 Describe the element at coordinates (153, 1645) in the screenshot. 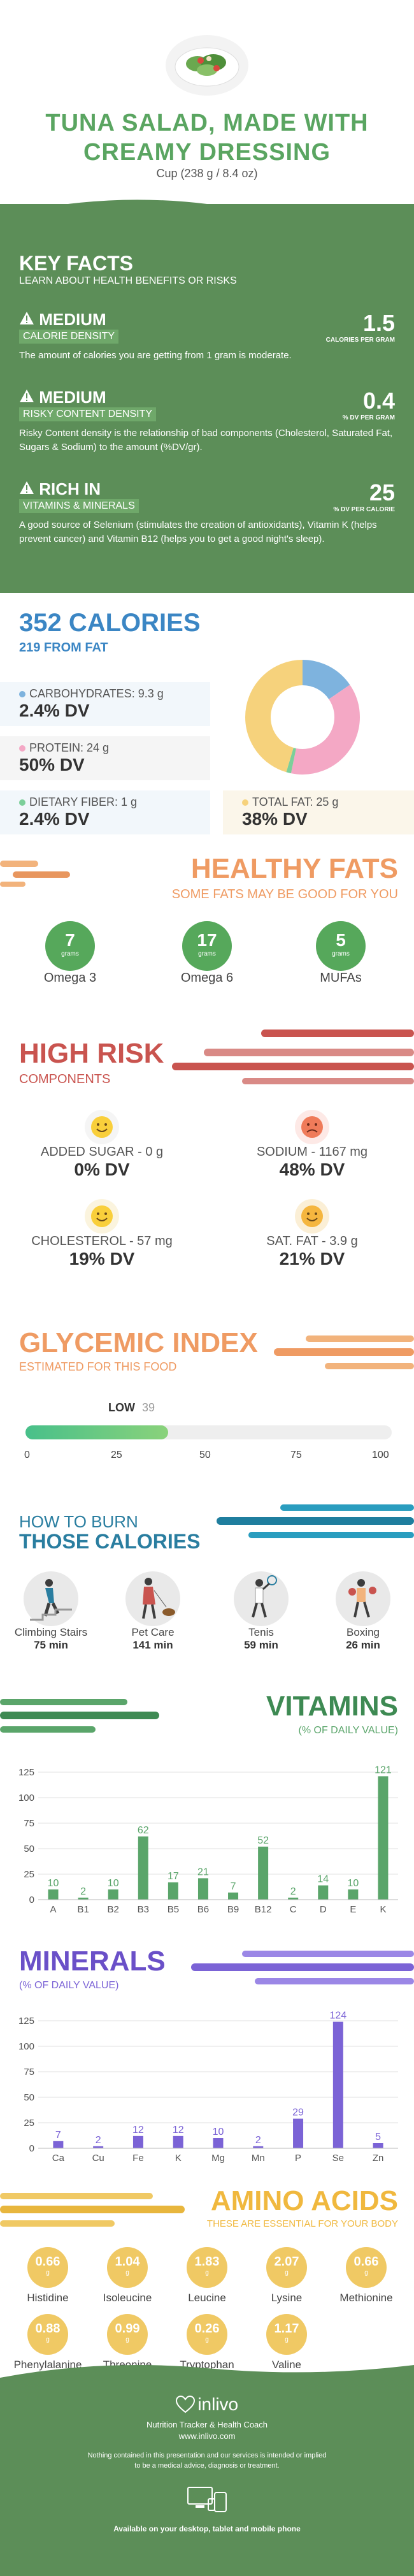

I see `burn-minutes: 141 min` at that location.